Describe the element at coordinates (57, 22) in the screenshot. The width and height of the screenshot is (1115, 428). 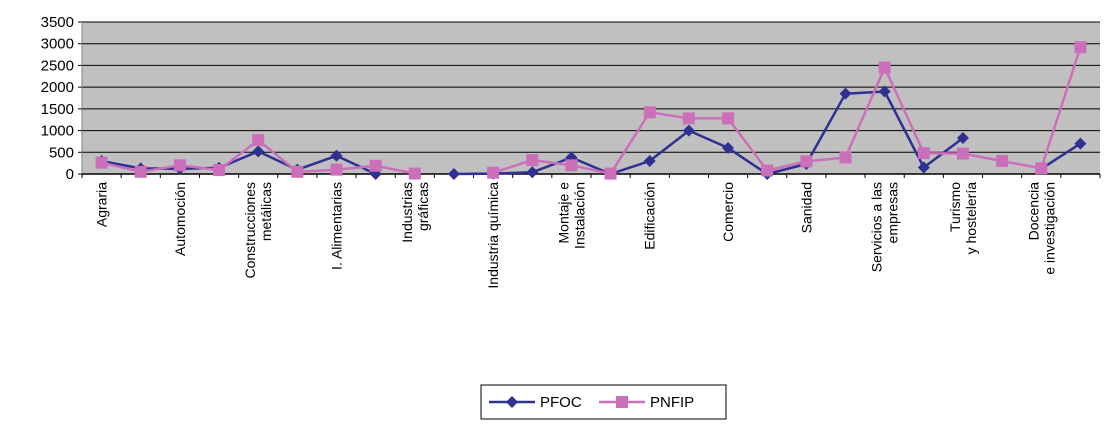
I see `y-tick-label: 3500` at that location.